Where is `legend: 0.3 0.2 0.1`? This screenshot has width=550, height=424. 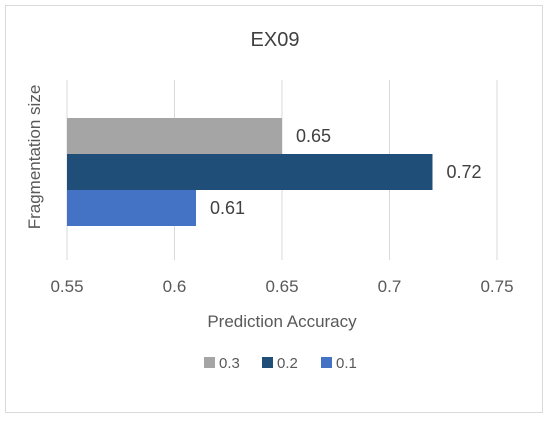
legend: 0.3 0.2 0.1 is located at coordinates (280, 363).